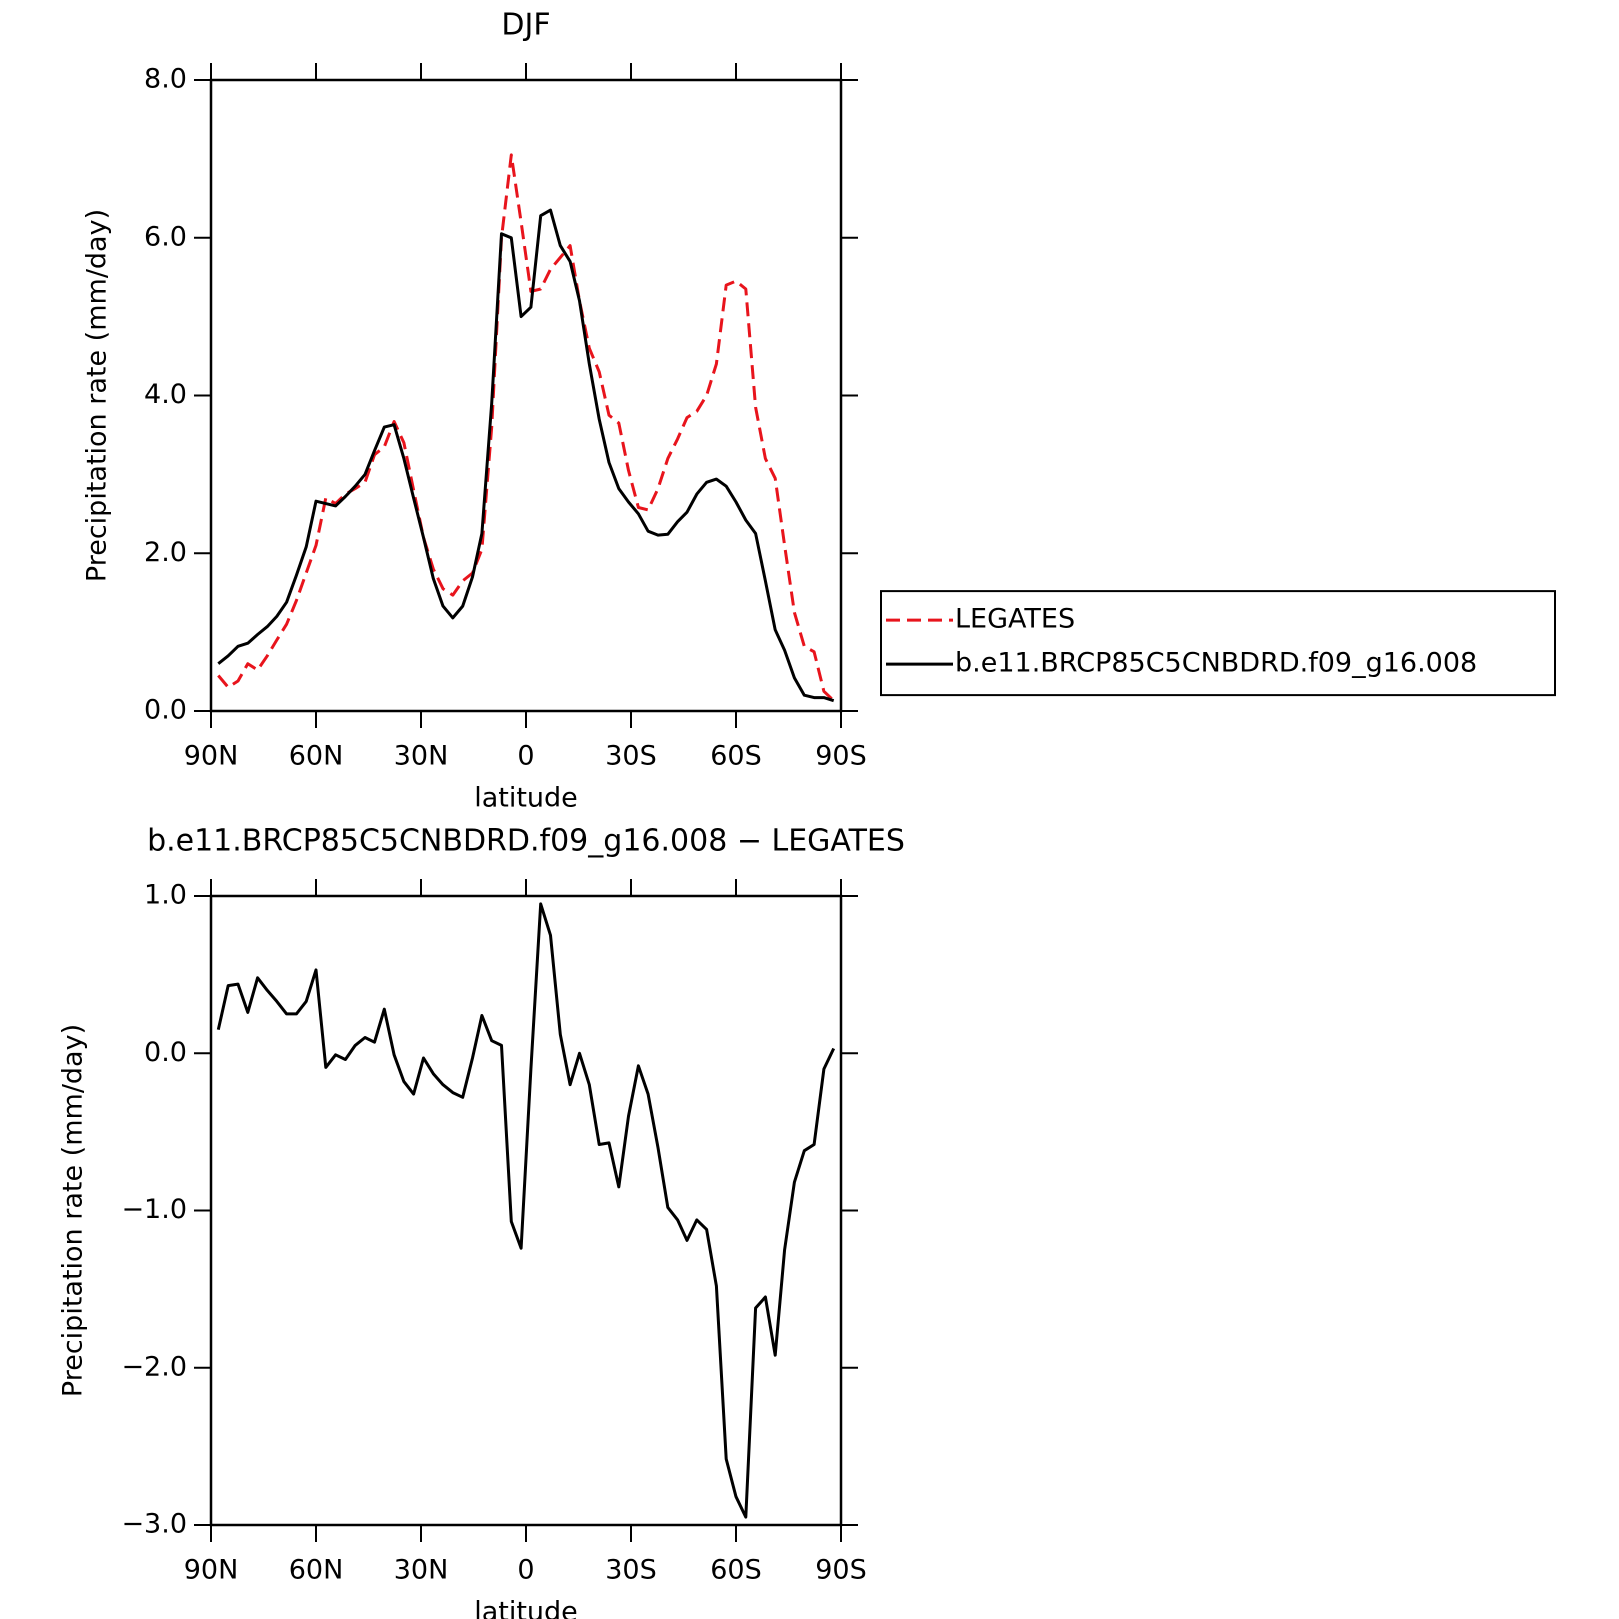 Image resolution: width=1619 pixels, height=1619 pixels. Describe the element at coordinates (525, 25) in the screenshot. I see `chart-title: DJF` at that location.